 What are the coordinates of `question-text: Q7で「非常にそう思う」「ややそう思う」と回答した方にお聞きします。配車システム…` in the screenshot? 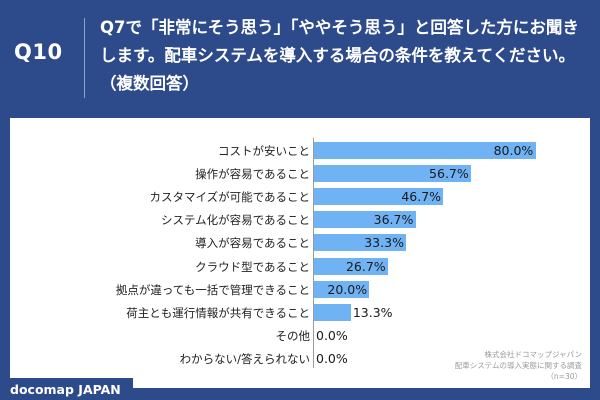 It's located at (339, 55).